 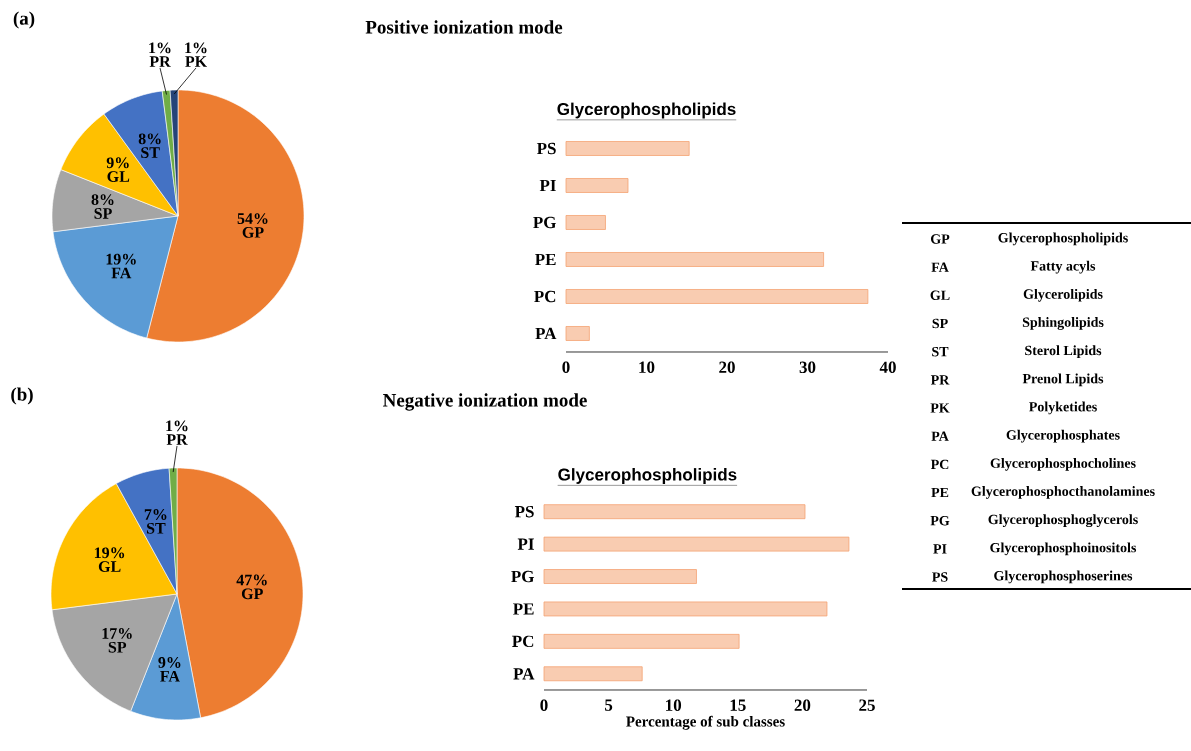 I want to click on text: Glycerophosphocthanolamines, so click(x=1063, y=492).